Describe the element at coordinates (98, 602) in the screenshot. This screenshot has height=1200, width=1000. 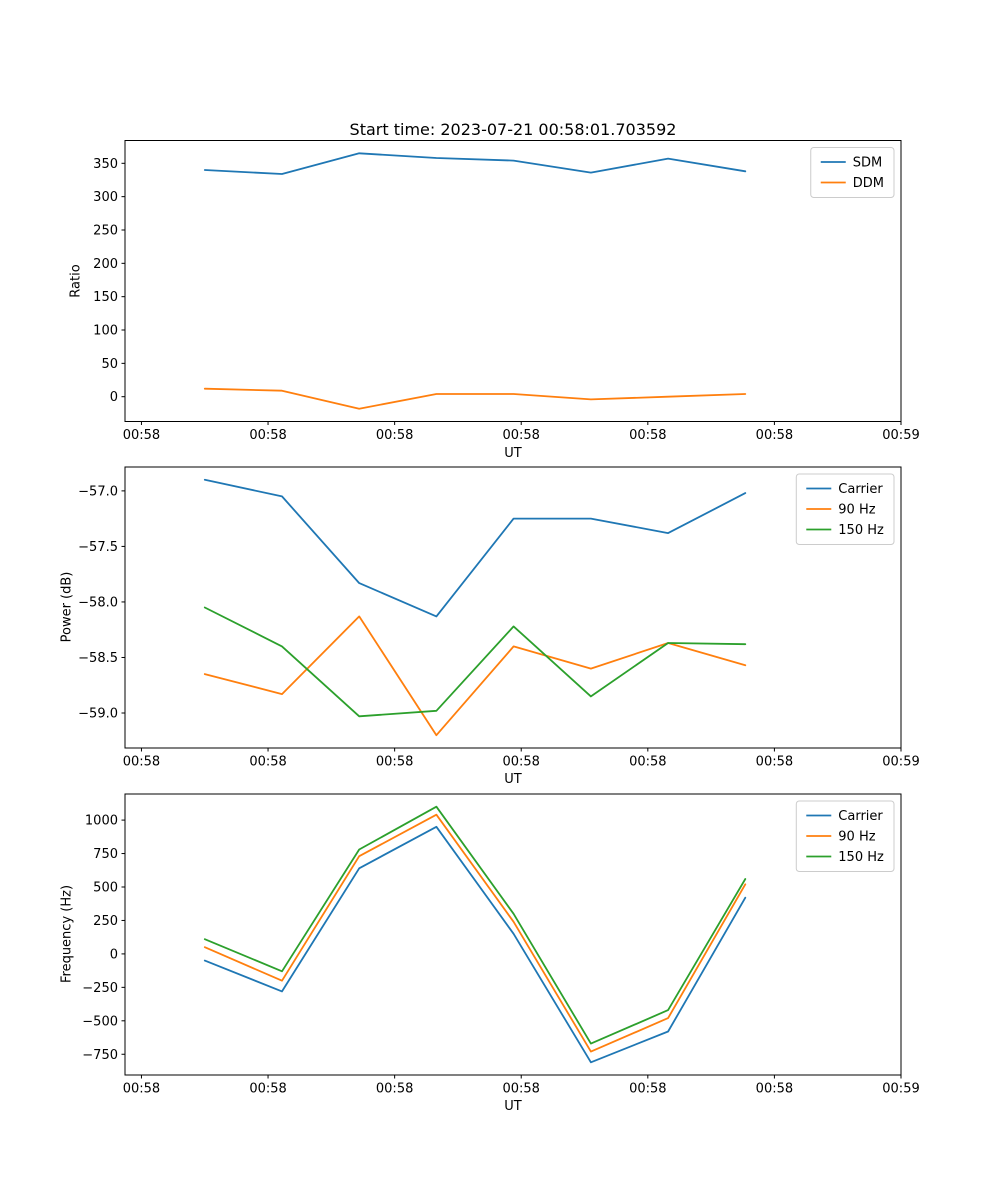
I see `y-tick-label: −58.0` at that location.